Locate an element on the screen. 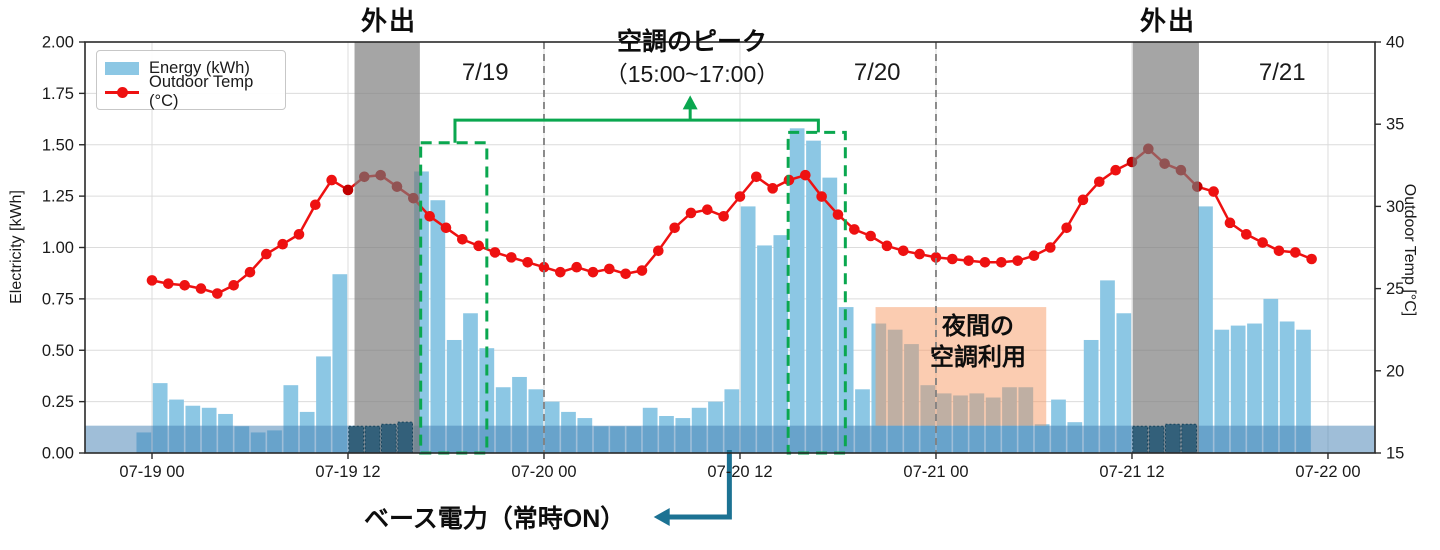 The height and width of the screenshot is (550, 1440). peak-up-arrow-icon is located at coordinates (690, 102).